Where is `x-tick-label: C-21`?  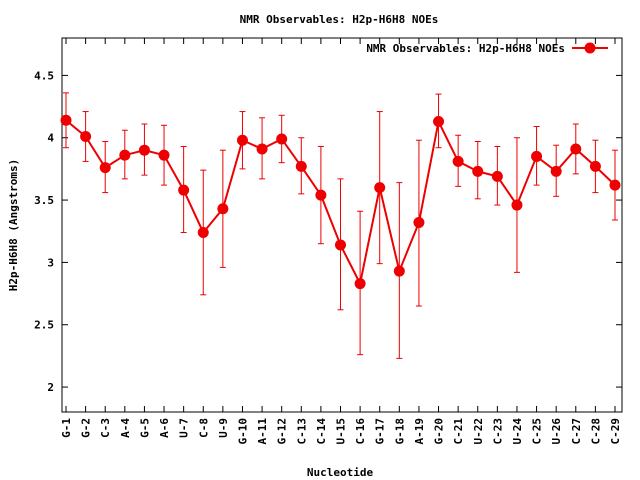 x-tick-label: C-21 is located at coordinates (458, 431).